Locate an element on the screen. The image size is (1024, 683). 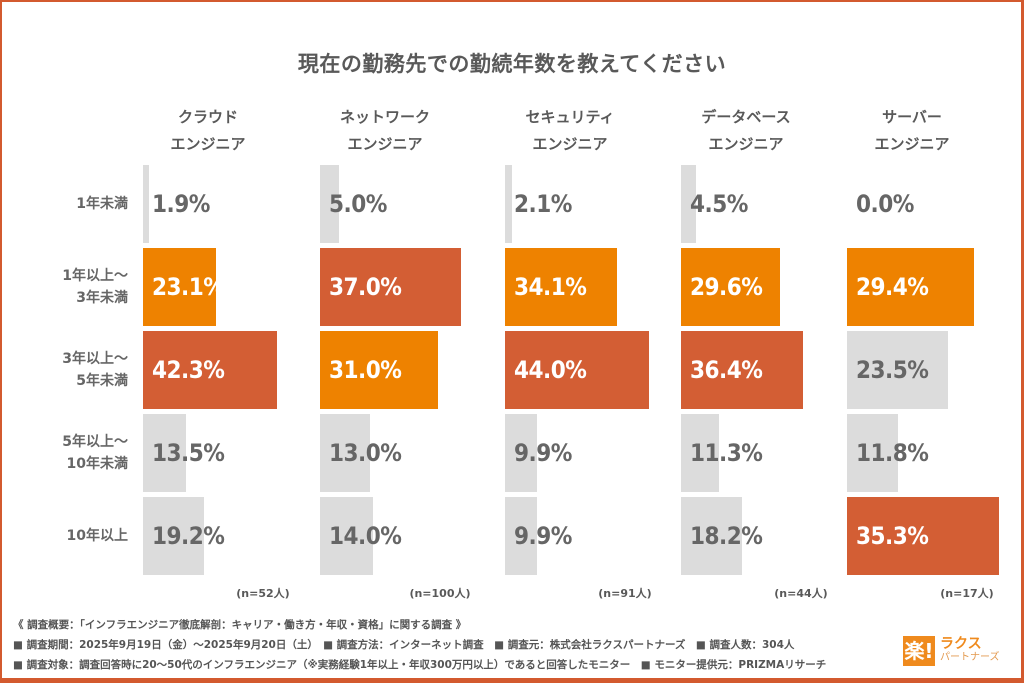
row-label: 10年以上 is located at coordinates (68, 536).